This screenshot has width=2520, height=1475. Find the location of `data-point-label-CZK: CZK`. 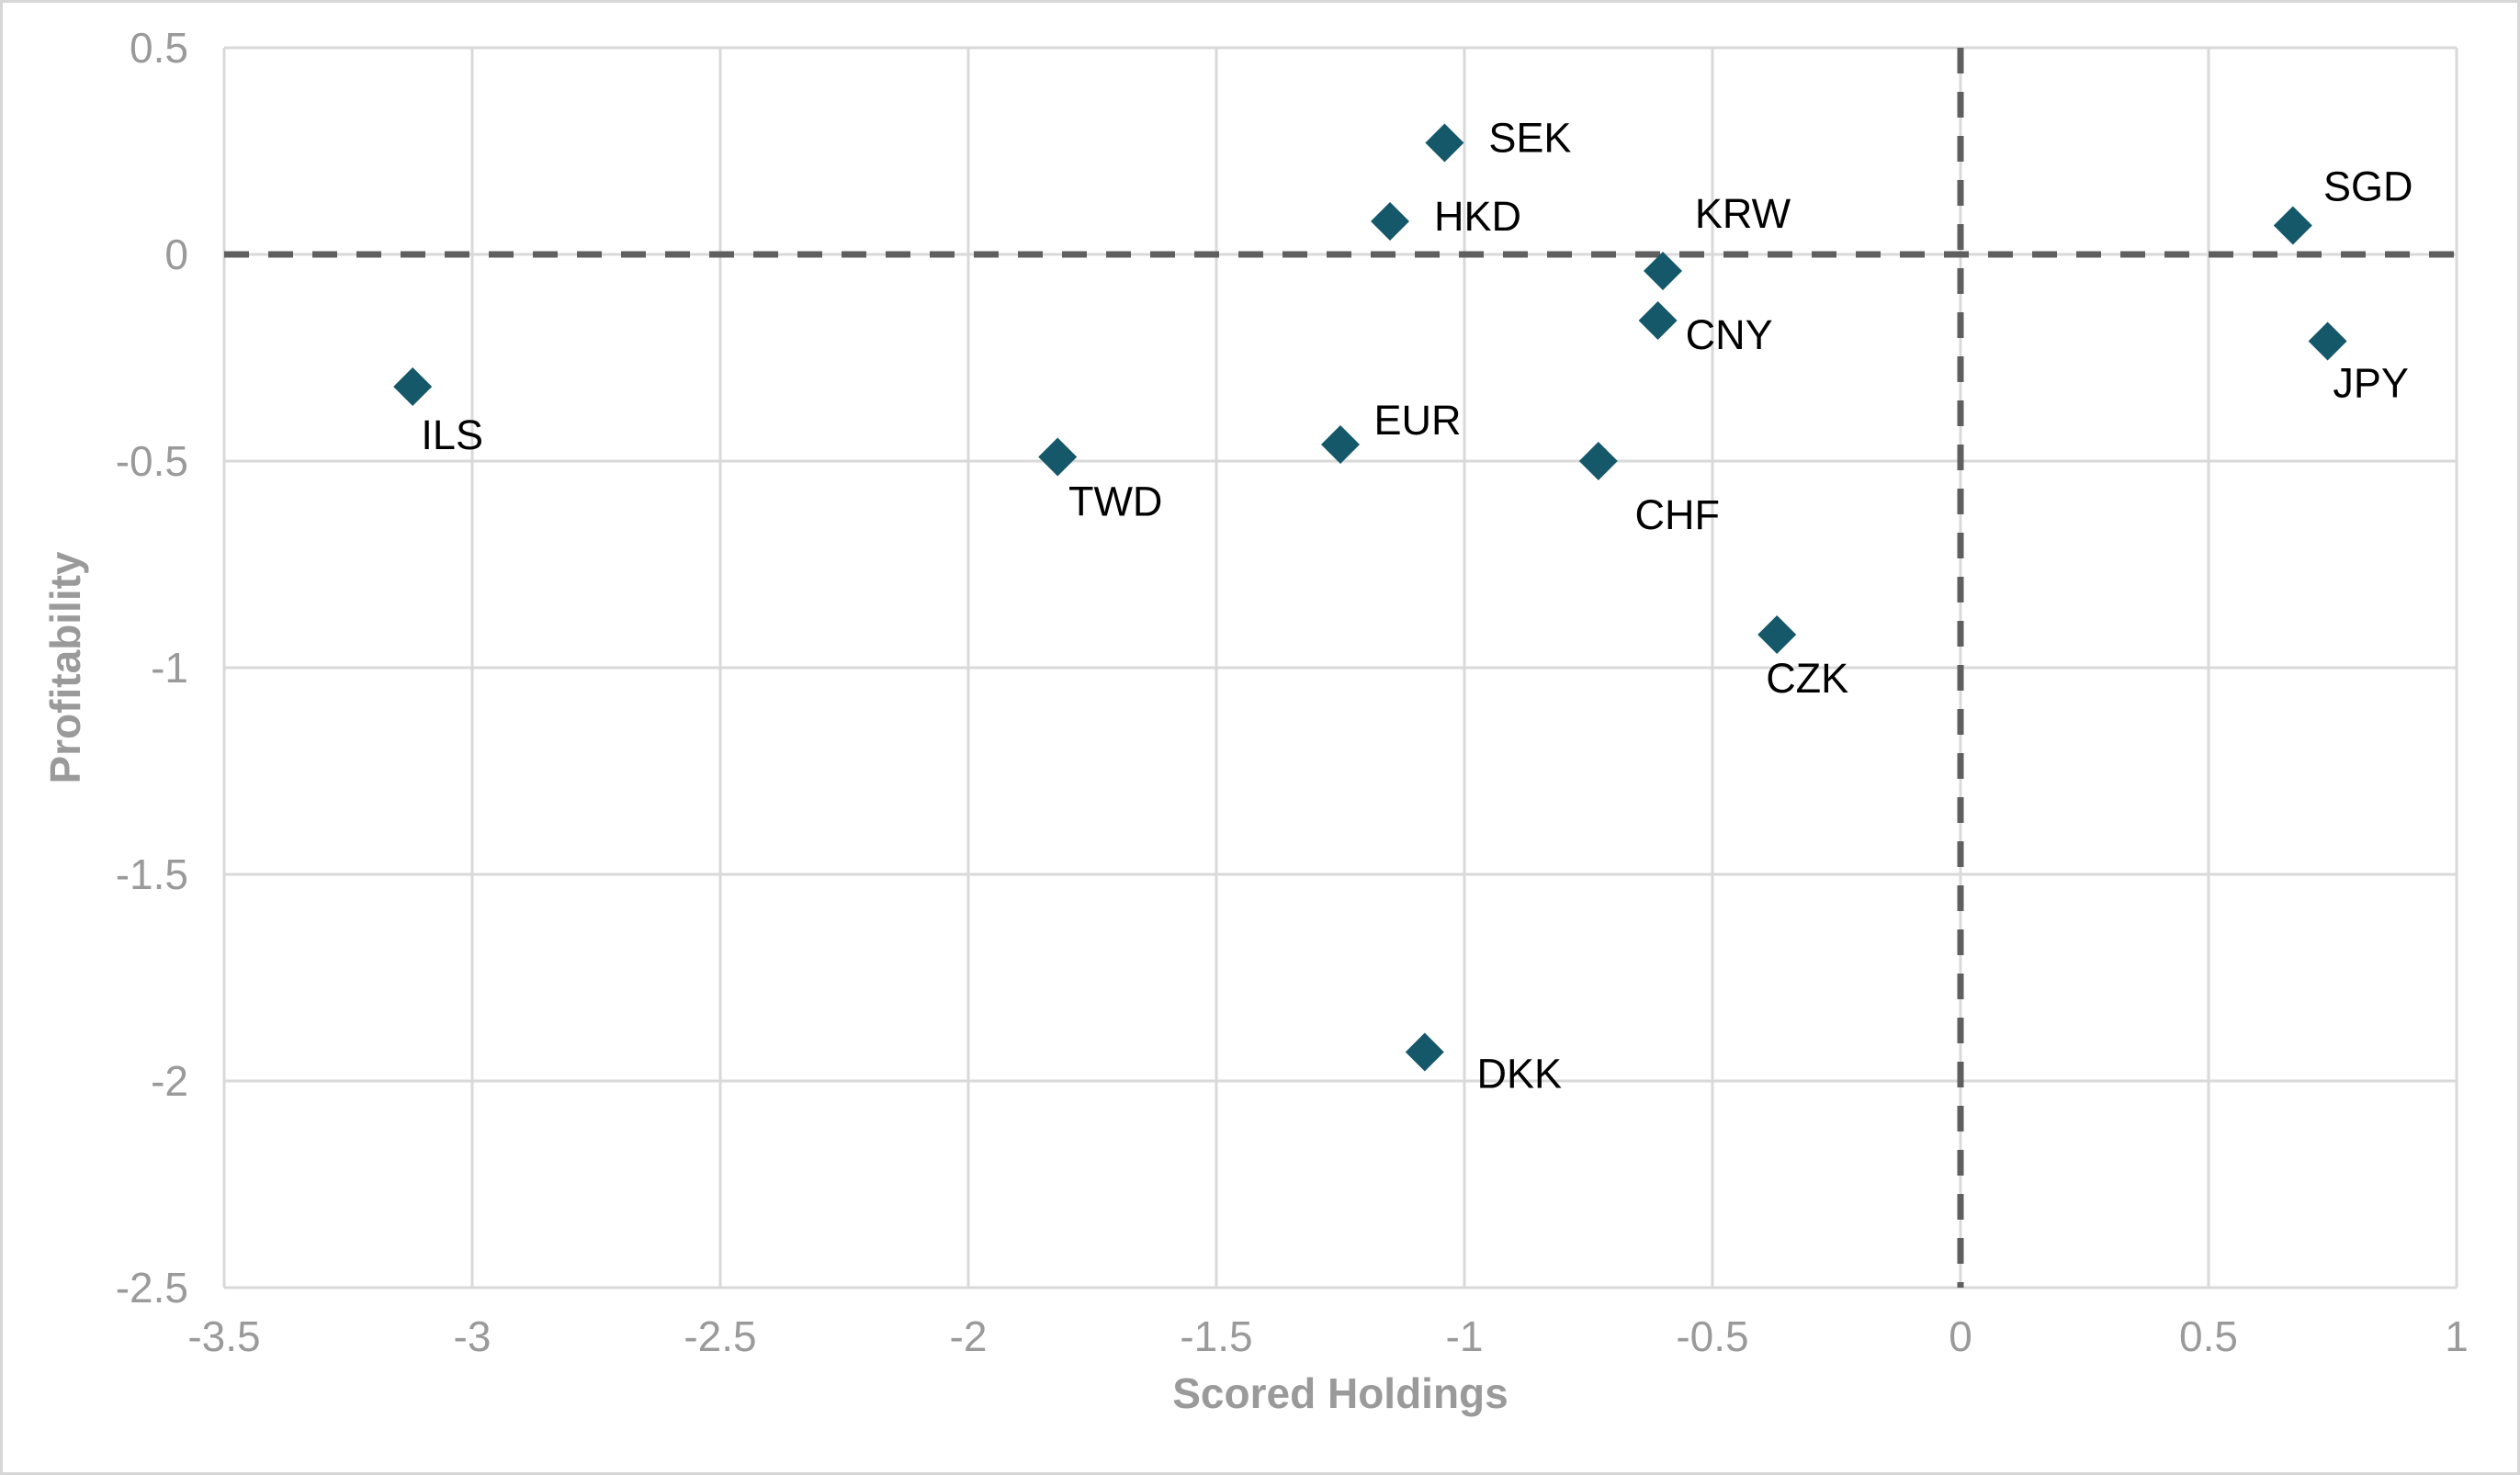

data-point-label-CZK: CZK is located at coordinates (1807, 678).